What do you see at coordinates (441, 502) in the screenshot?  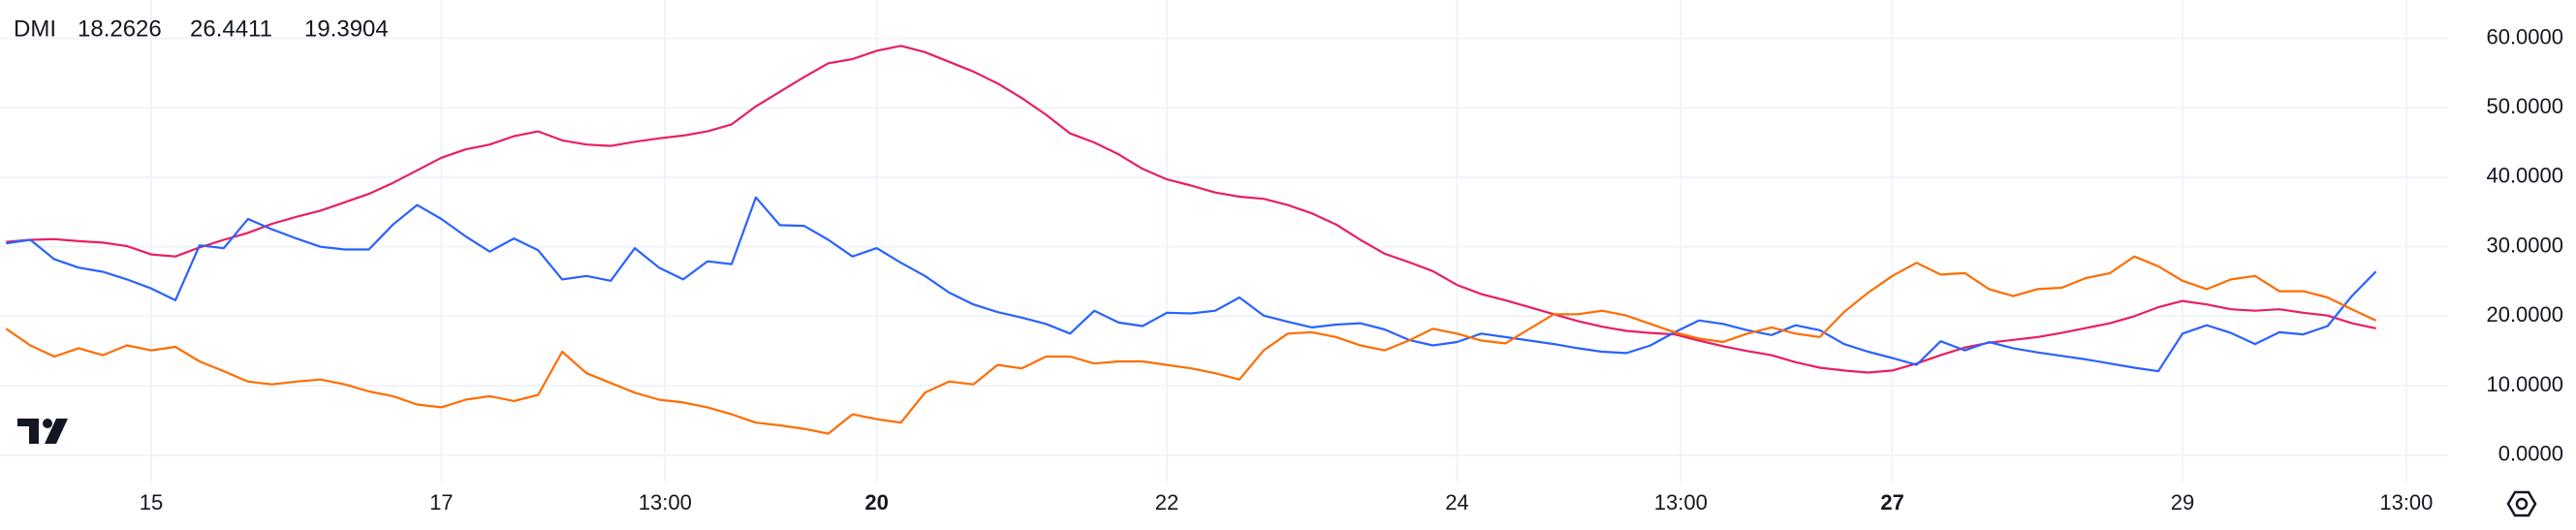 I see `x-tick-label: 17` at bounding box center [441, 502].